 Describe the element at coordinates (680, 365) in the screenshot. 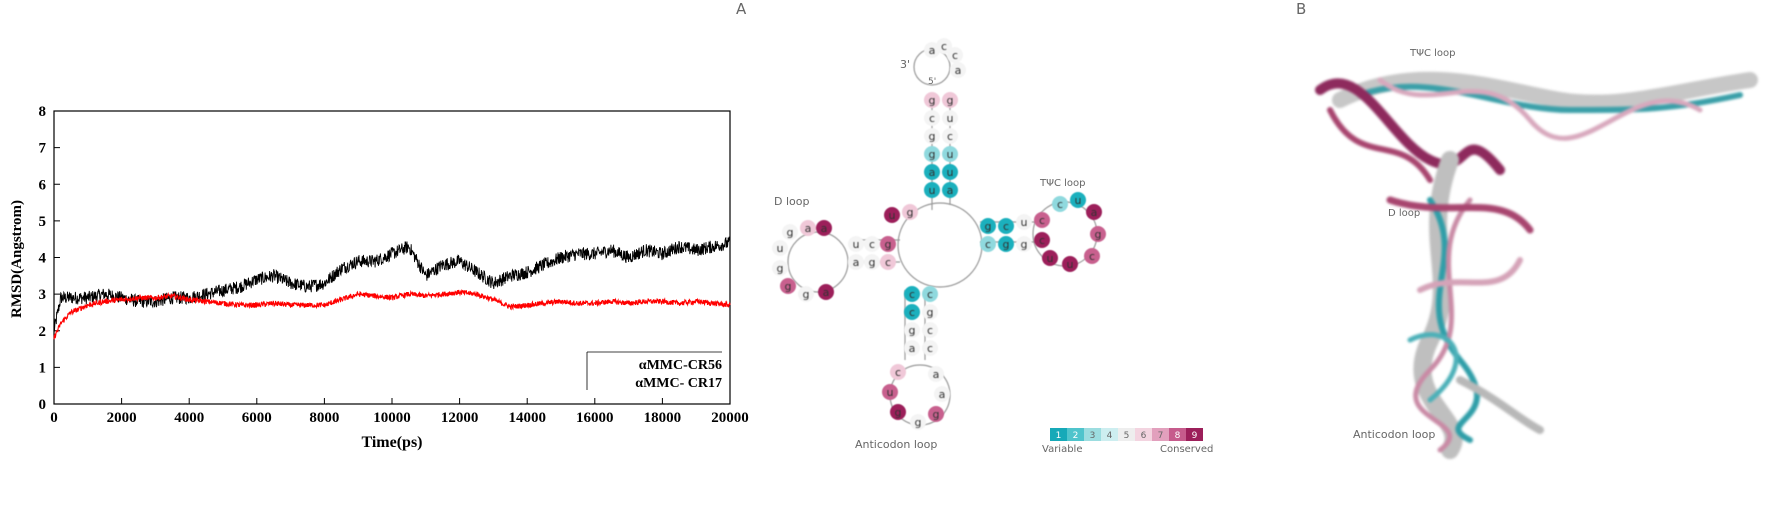

I see `legend-label-cr56: αMMC-CR56` at that location.